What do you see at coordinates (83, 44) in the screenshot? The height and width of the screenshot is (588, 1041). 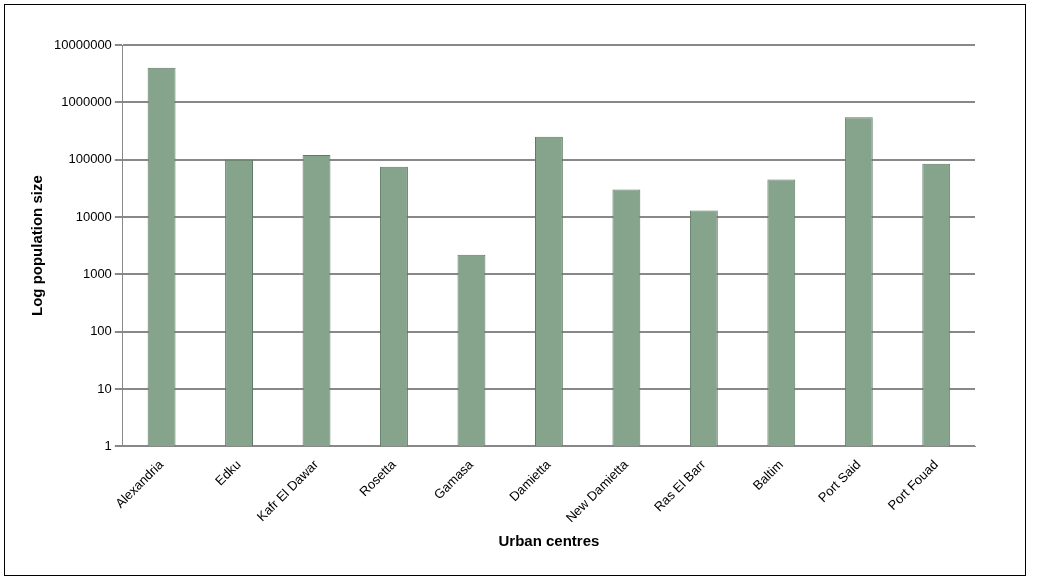 I see `y-tick-label: 10000000` at bounding box center [83, 44].